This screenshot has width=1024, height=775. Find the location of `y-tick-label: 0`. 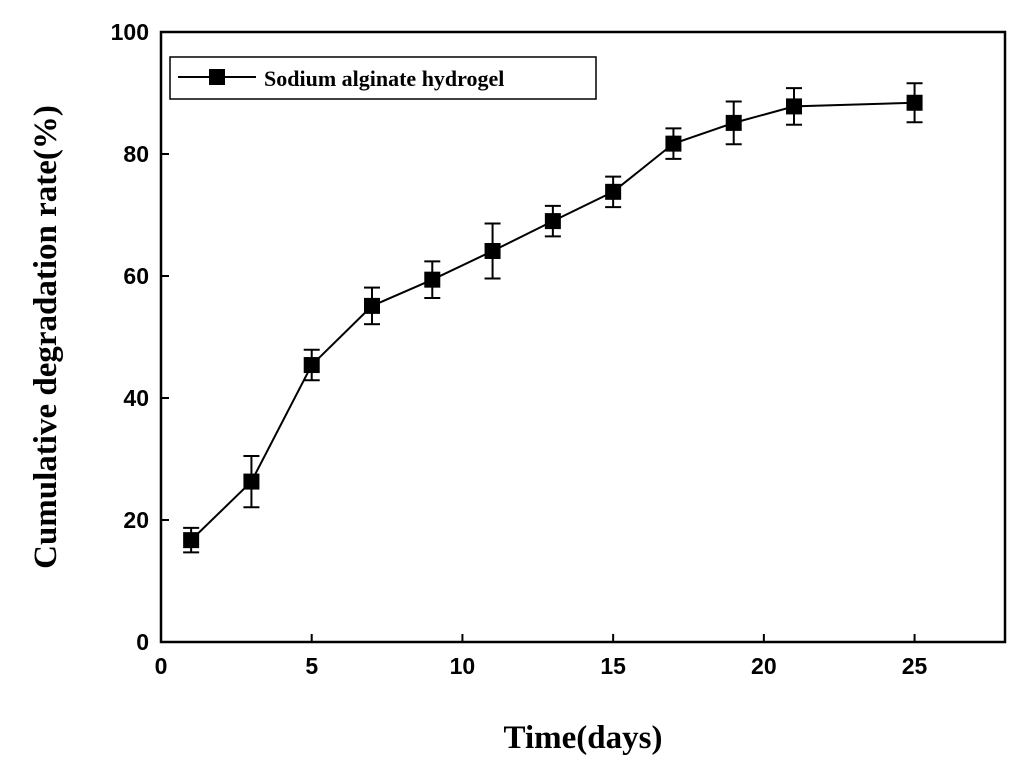

y-tick-label: 0 is located at coordinates (142, 642).